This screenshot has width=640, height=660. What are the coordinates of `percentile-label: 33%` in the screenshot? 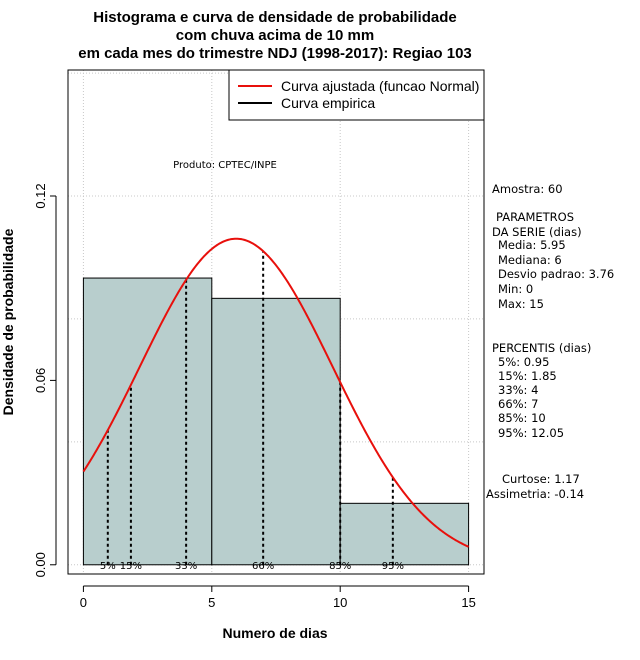 It's located at (186, 566).